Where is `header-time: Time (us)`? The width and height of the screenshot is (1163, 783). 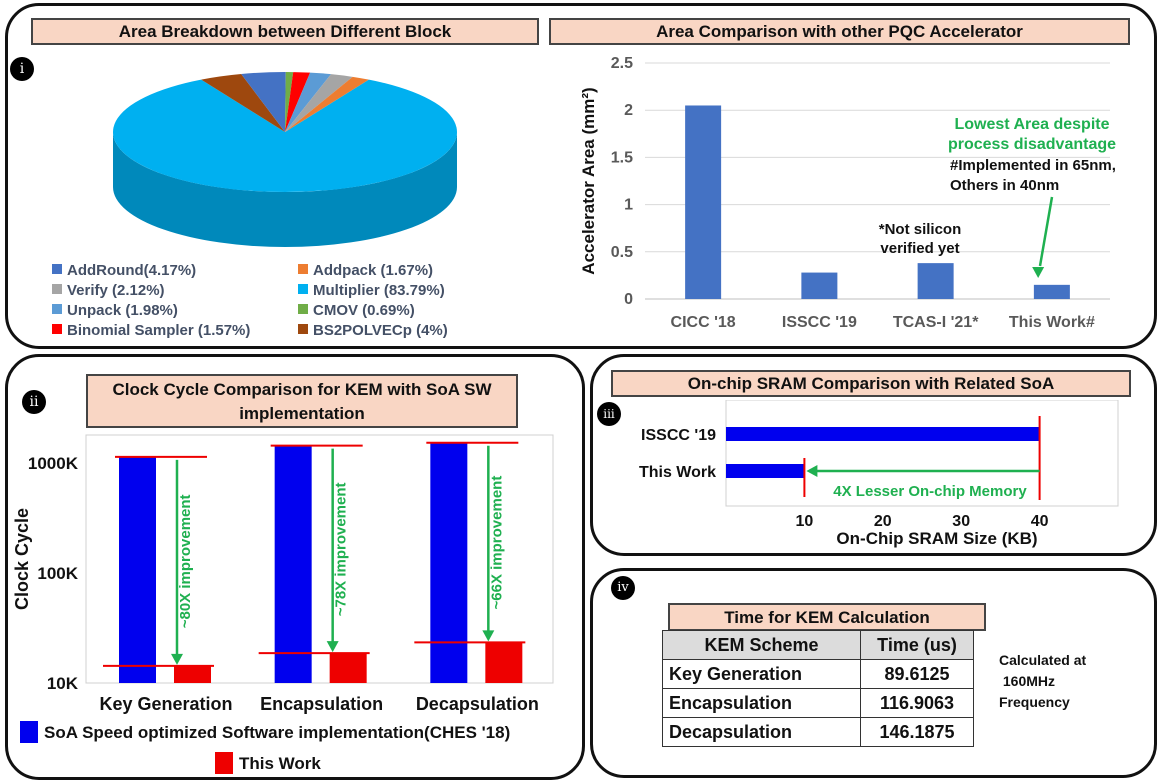 header-time: Time (us) is located at coordinates (917, 645).